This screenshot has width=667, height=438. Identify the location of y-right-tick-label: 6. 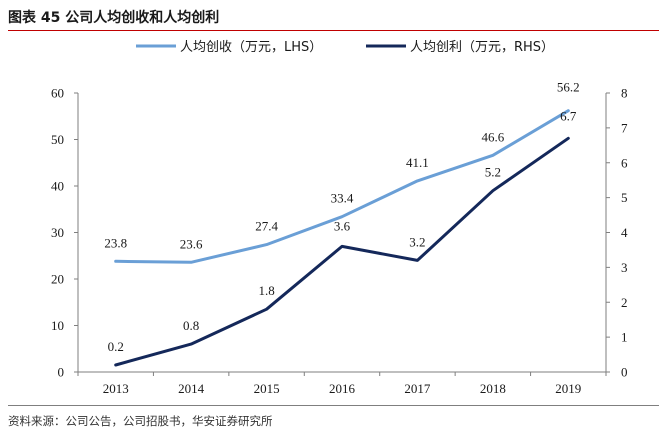
(624, 162).